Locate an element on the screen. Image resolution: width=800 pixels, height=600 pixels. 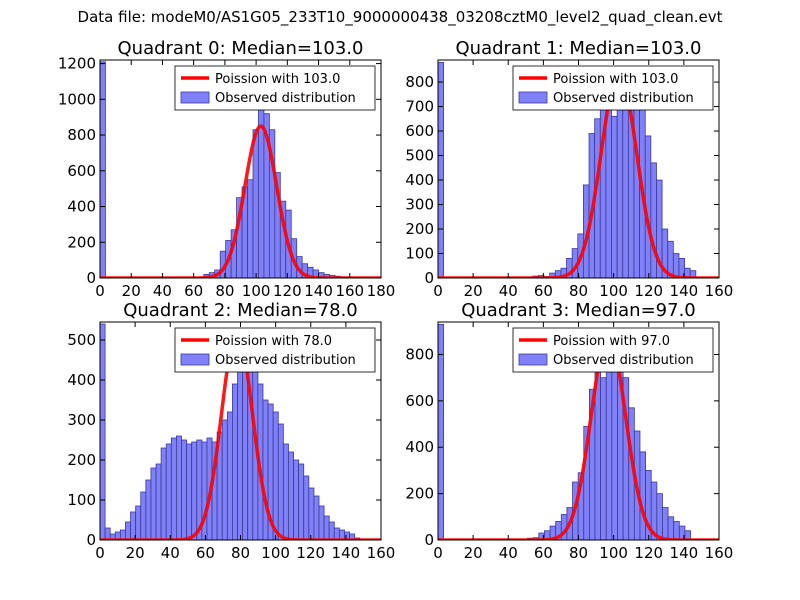
chart-title: Quadrant 2: Median=78.0 is located at coordinates (240, 310).